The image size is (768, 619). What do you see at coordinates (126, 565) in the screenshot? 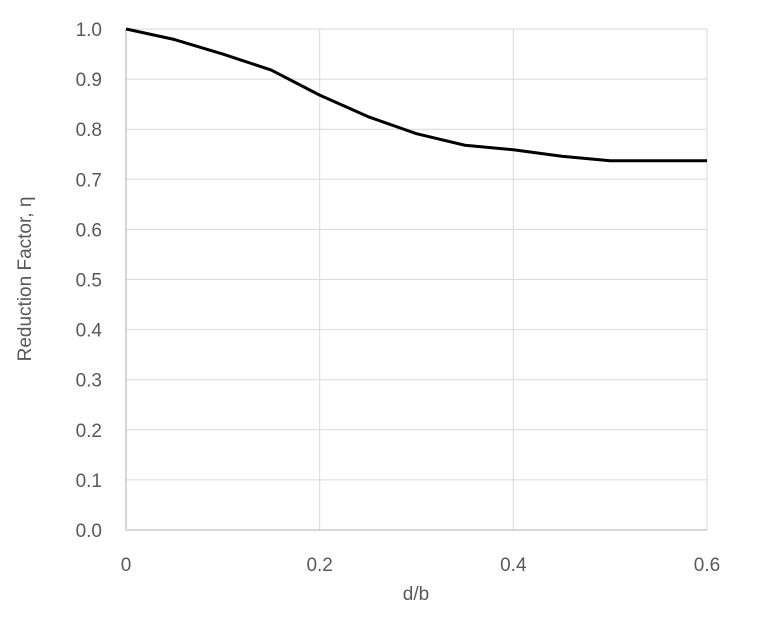
I see `x-tick-label: 0` at bounding box center [126, 565].